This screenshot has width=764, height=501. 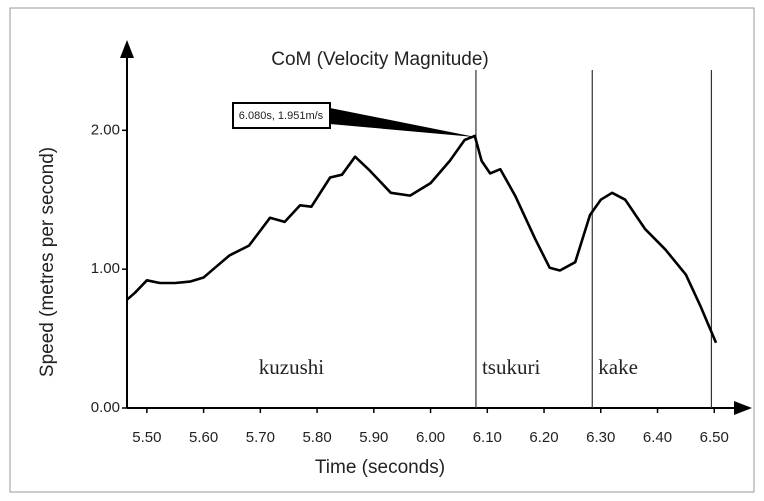 I want to click on phase-label: tsukuri, so click(x=511, y=367).